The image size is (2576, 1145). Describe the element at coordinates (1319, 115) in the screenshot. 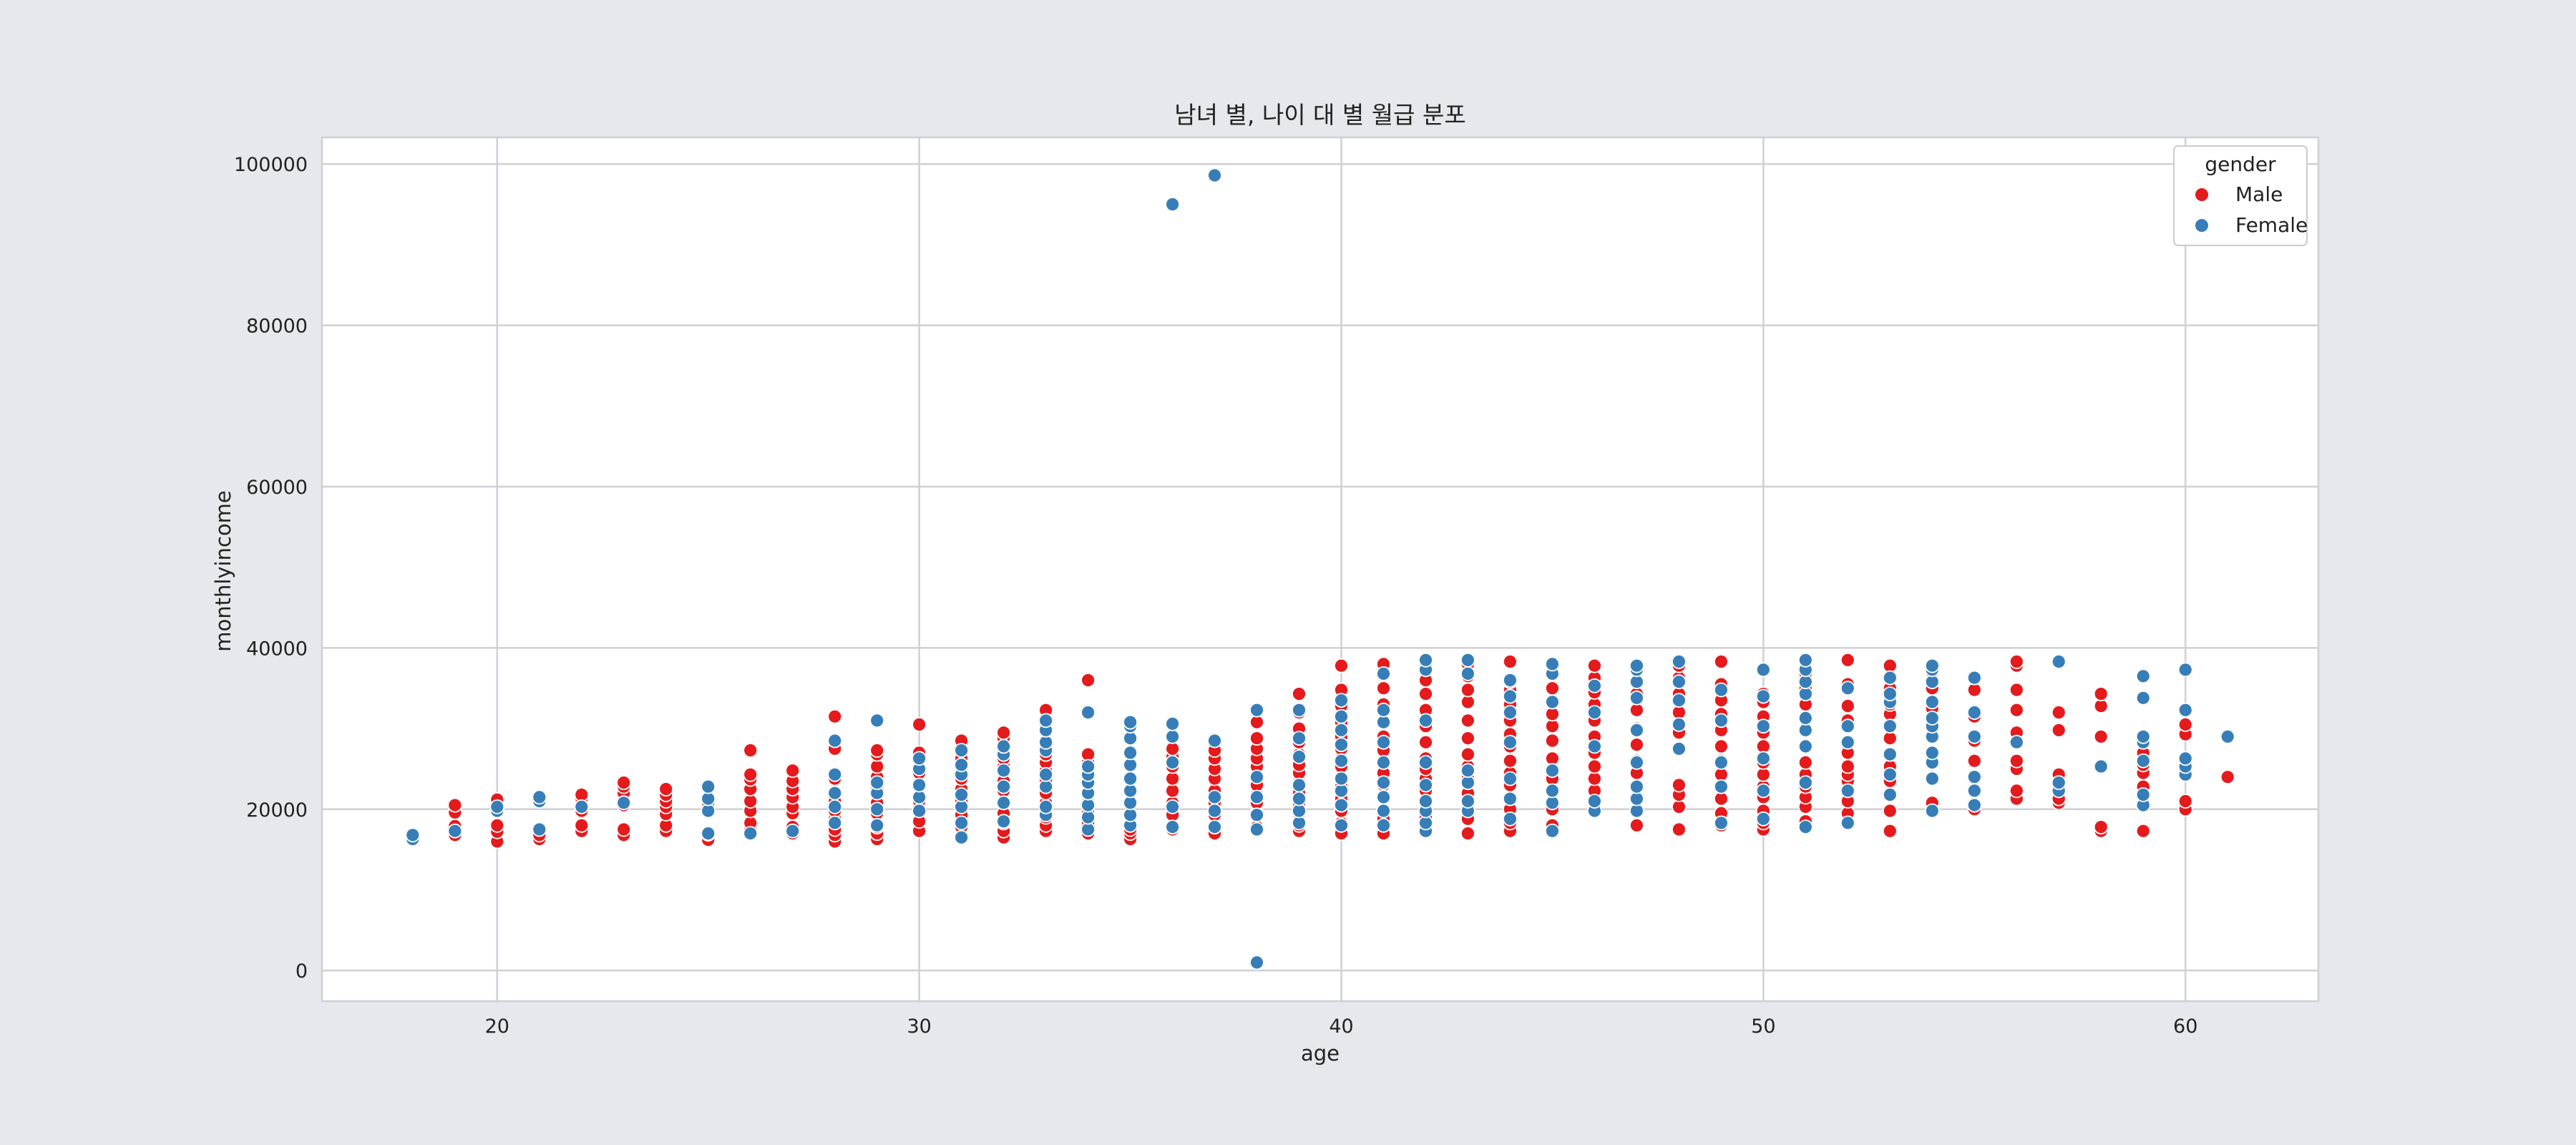

I see `chart-title: 남녀 별, 나이 대 별 월급 분포` at that location.